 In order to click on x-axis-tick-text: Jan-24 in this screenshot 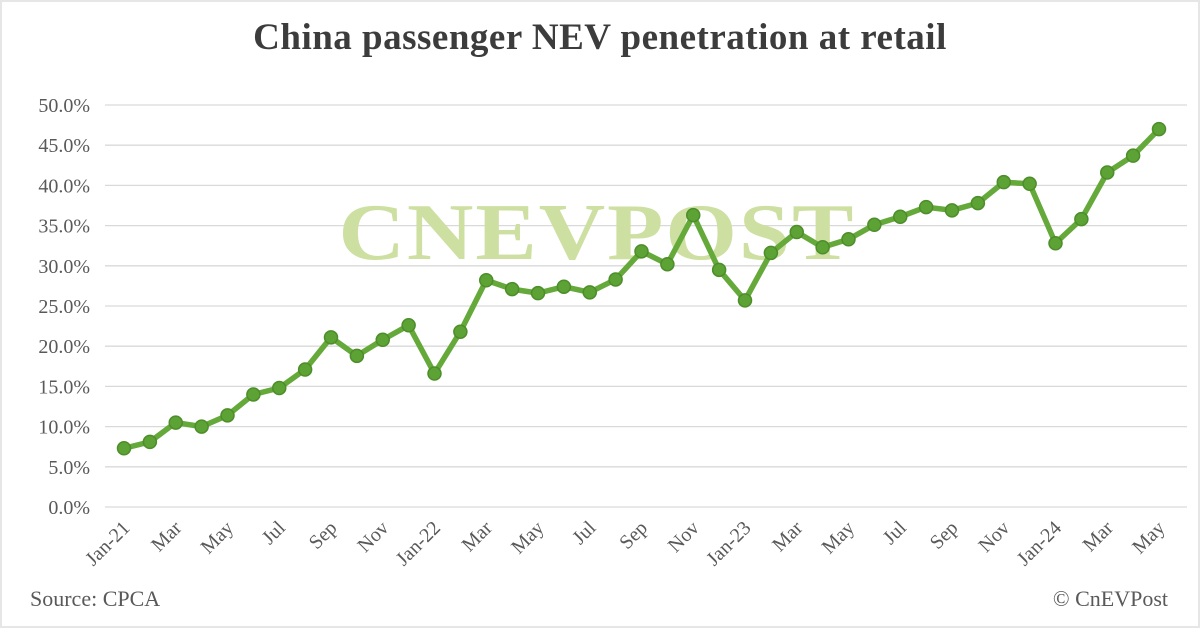, I will do `click(1039, 543)`.